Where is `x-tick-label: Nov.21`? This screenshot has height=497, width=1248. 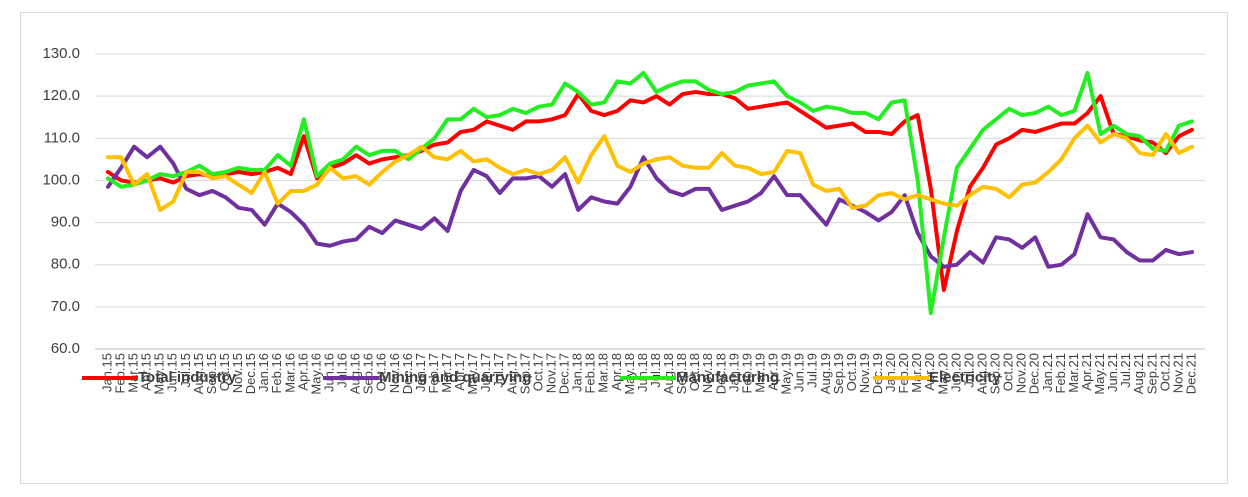 x-tick-label: Nov.21 is located at coordinates (1177, 373).